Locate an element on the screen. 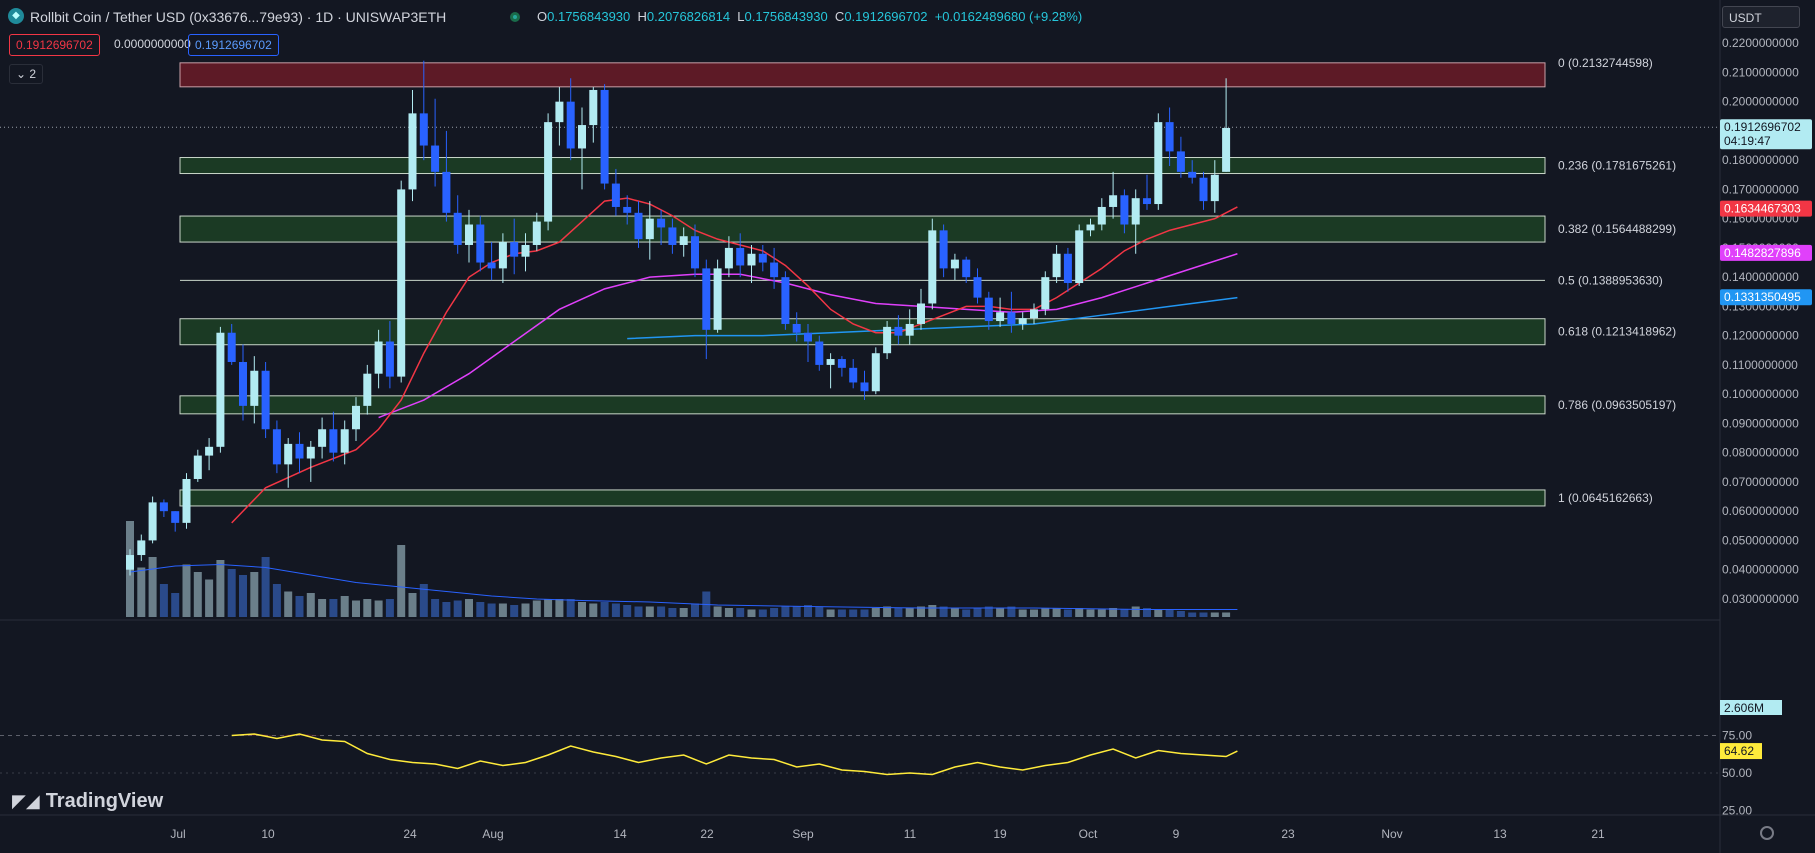 The width and height of the screenshot is (1815, 853). buy-price-button: 0.1912696702 is located at coordinates (233, 45).